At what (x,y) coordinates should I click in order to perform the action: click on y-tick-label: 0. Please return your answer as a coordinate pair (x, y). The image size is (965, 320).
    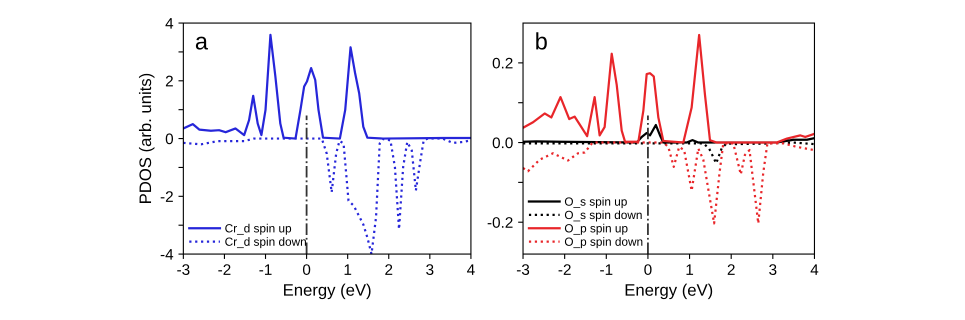
    Looking at the image, I should click on (170, 138).